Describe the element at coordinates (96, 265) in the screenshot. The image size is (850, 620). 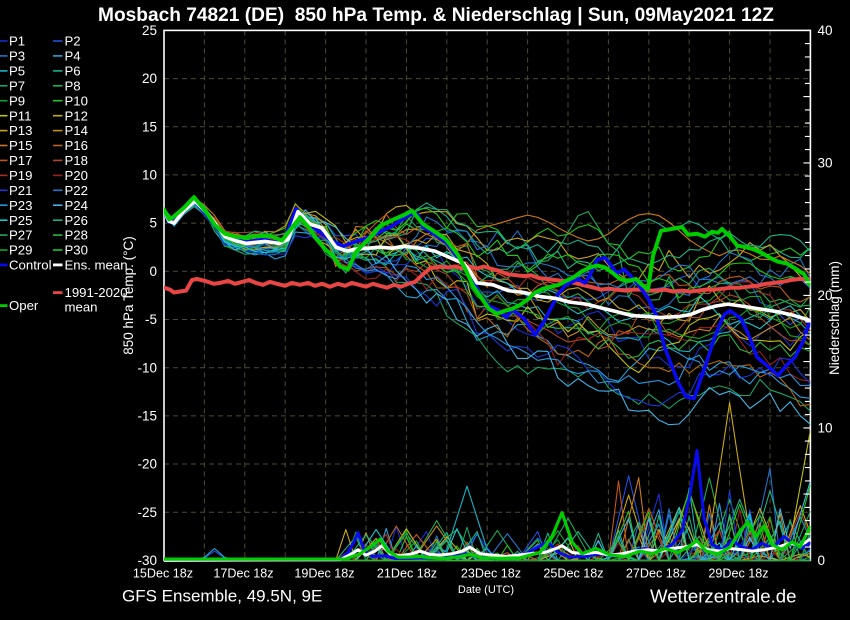
I see `svg-text: Ens. mean` at that location.